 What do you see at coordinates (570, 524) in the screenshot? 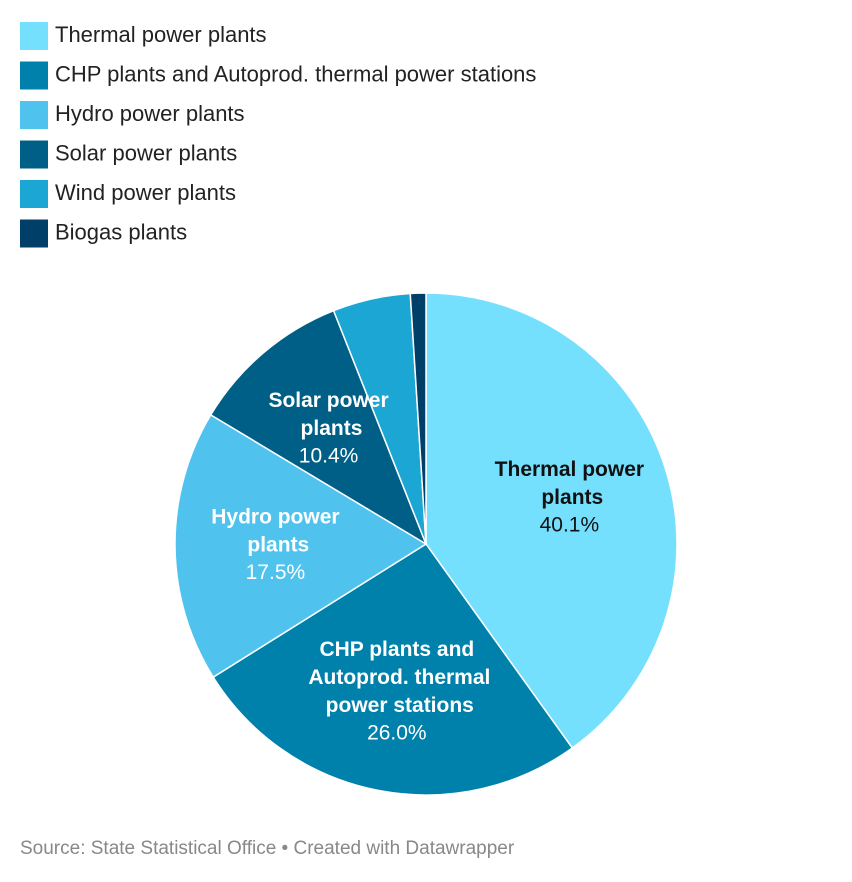
I see `slice-value: 40.1%` at bounding box center [570, 524].